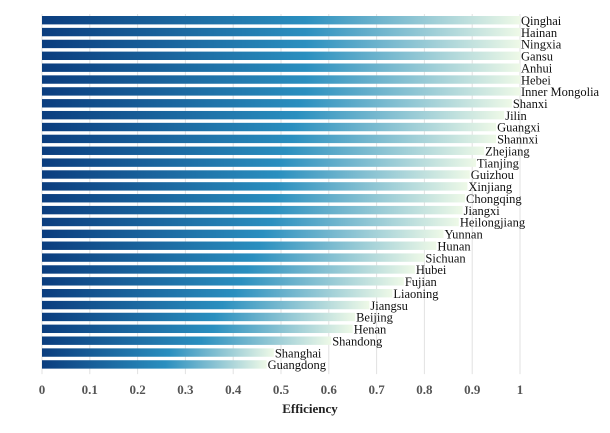 The width and height of the screenshot is (610, 433). Describe the element at coordinates (158, 352) in the screenshot. I see `bar-shanghai` at that location.